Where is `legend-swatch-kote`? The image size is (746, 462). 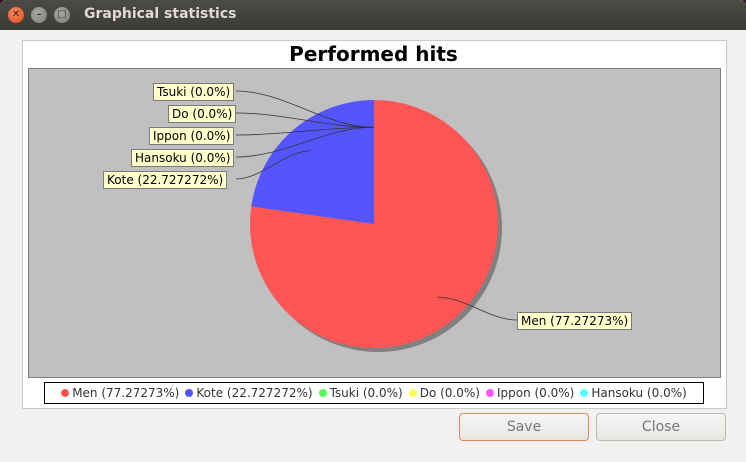 legend-swatch-kote is located at coordinates (189, 393).